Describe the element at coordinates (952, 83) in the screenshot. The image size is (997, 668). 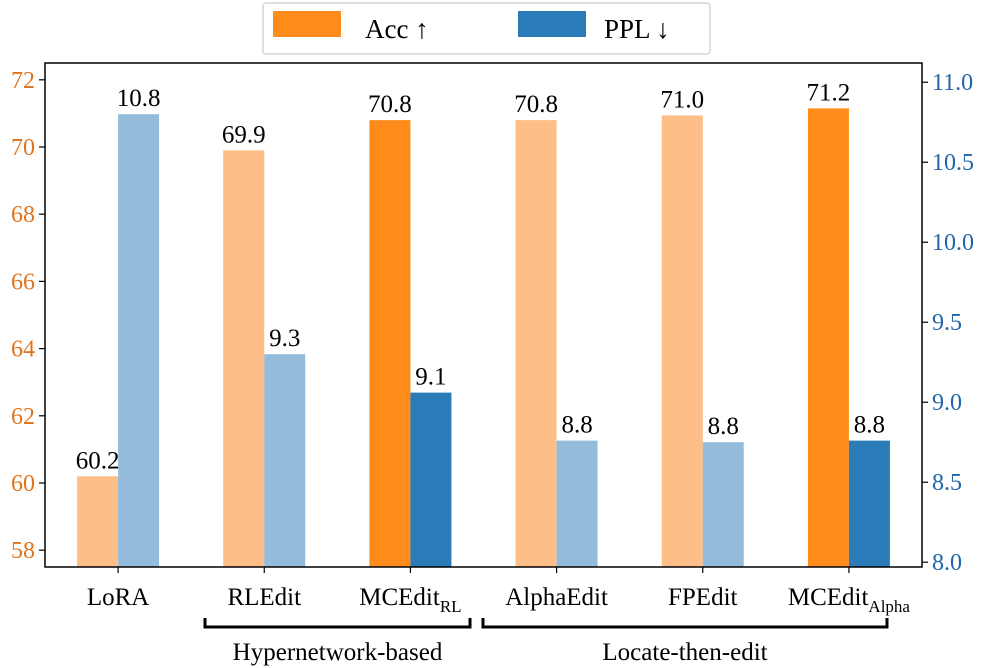
I see `right-tick-label: 11.0` at that location.